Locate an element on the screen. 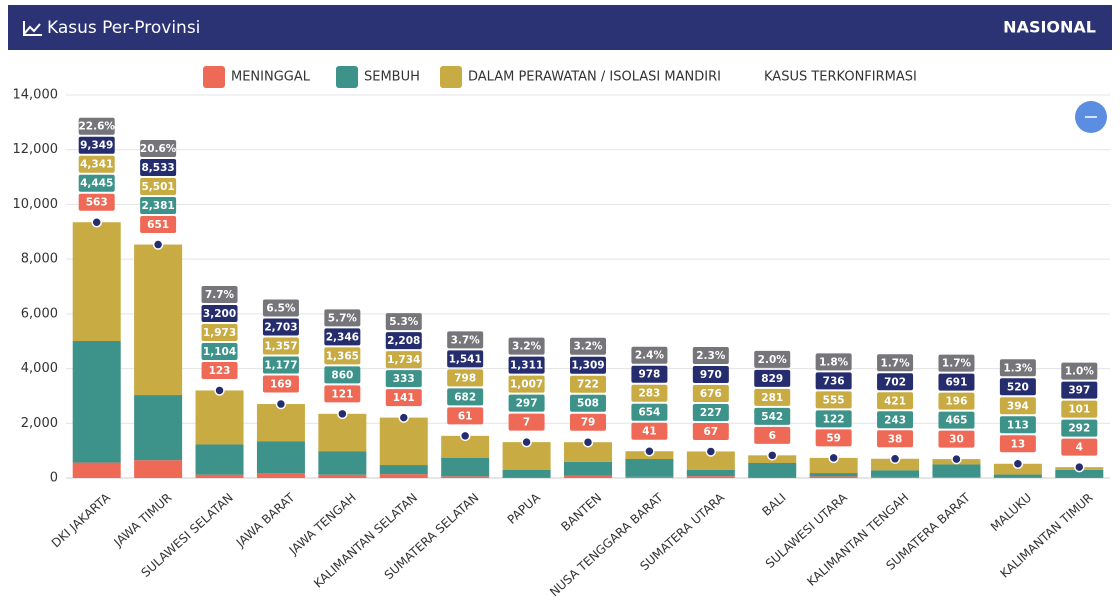 Image resolution: width=1120 pixels, height=606 pixels. data-label: 1.0% is located at coordinates (1080, 372).